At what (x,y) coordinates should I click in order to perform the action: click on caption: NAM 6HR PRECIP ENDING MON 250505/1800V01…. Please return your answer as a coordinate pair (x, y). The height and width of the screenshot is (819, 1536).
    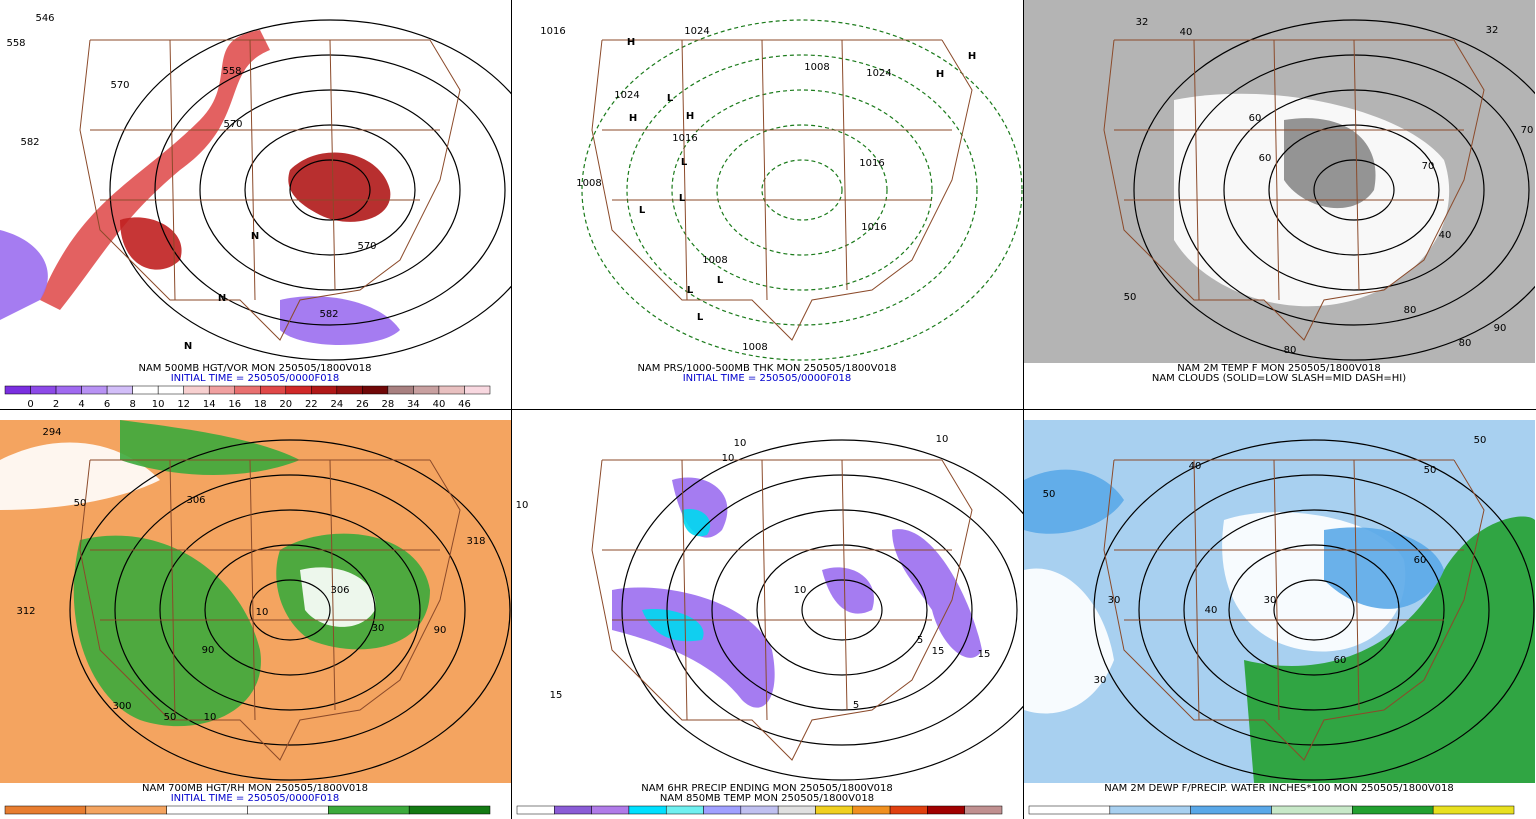
    Looking at the image, I should click on (767, 788).